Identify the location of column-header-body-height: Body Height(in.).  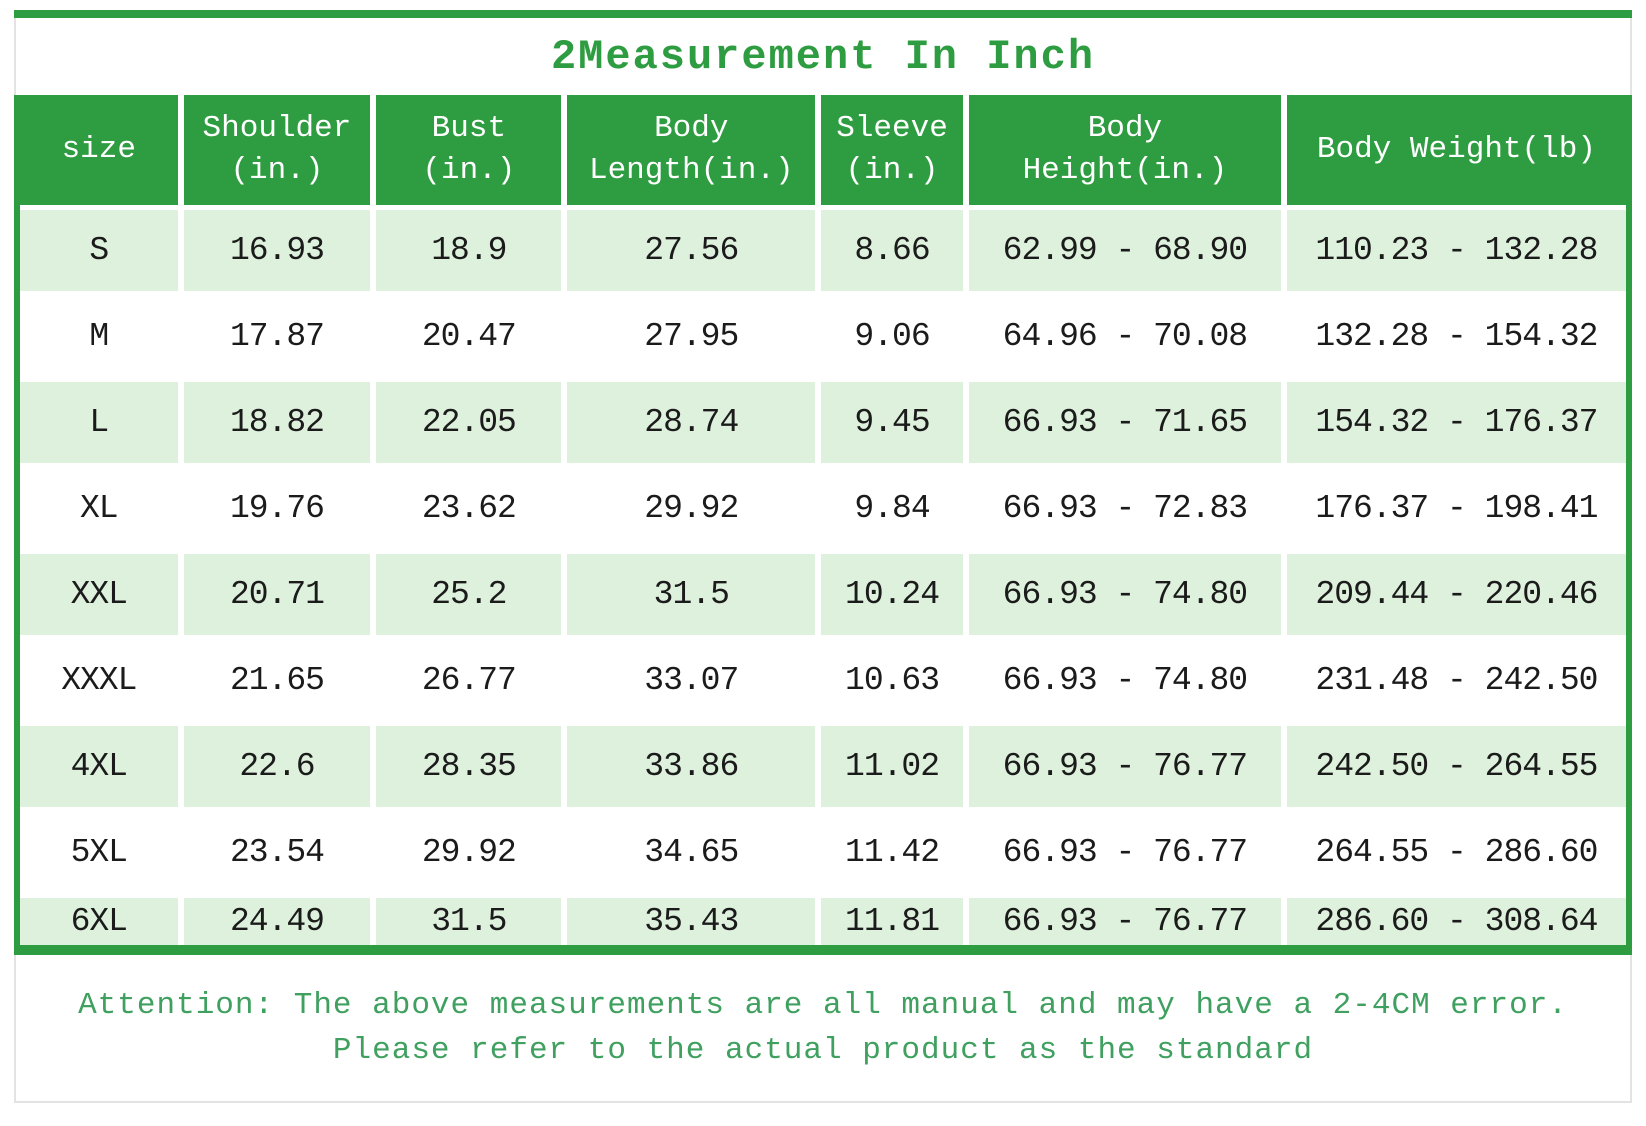
(1123, 151).